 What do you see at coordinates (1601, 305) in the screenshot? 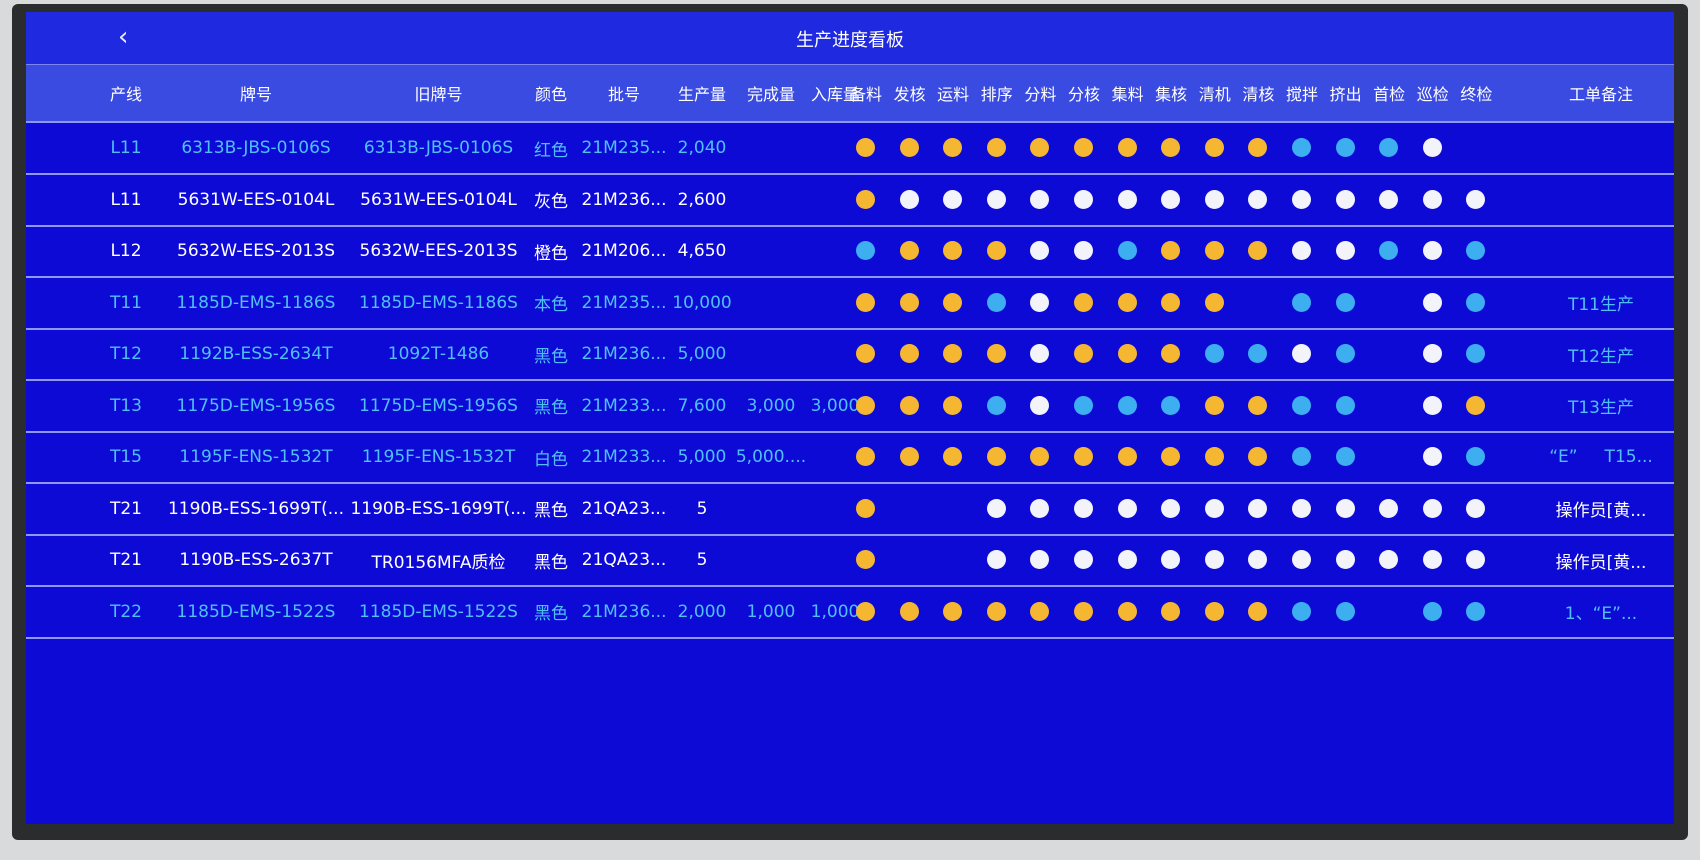
I see `cell-note: T11生产` at bounding box center [1601, 305].